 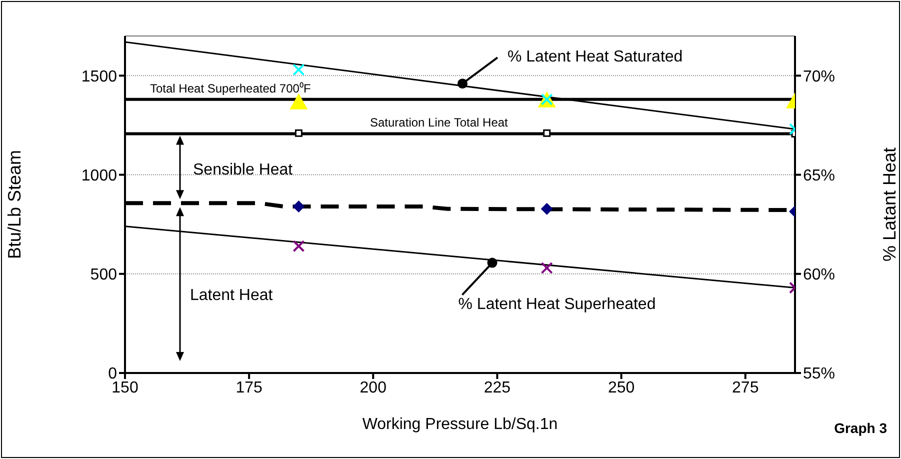 I want to click on series-label: Total Heat Superheated 700⁰F, so click(x=230, y=88).